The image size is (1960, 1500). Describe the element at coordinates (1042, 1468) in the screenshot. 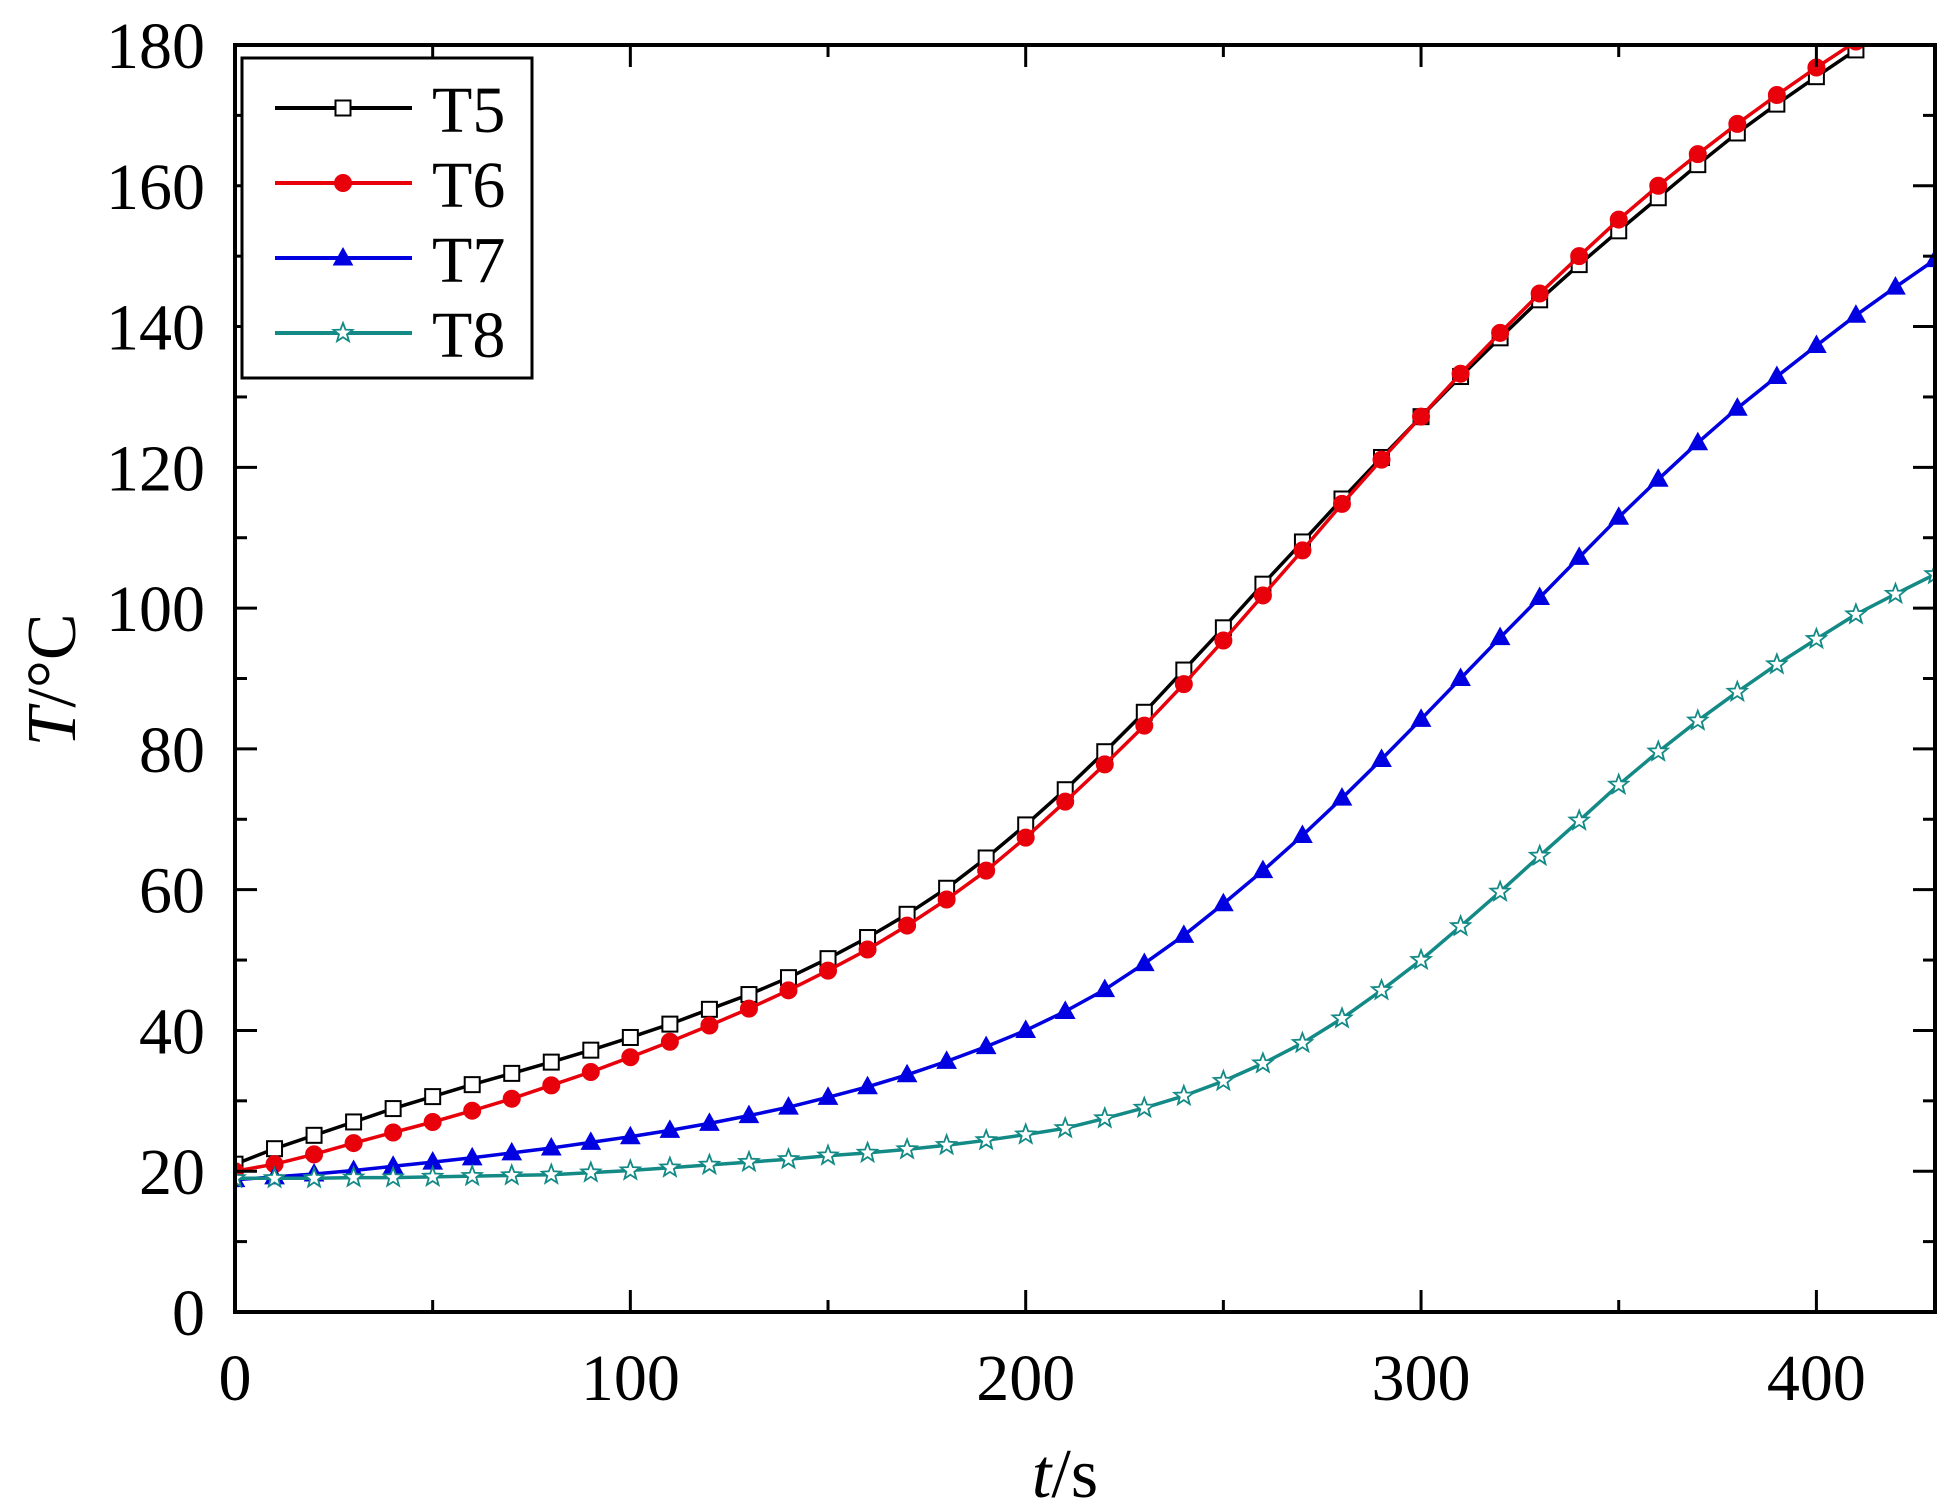

I see `x-axis-variable: t` at that location.